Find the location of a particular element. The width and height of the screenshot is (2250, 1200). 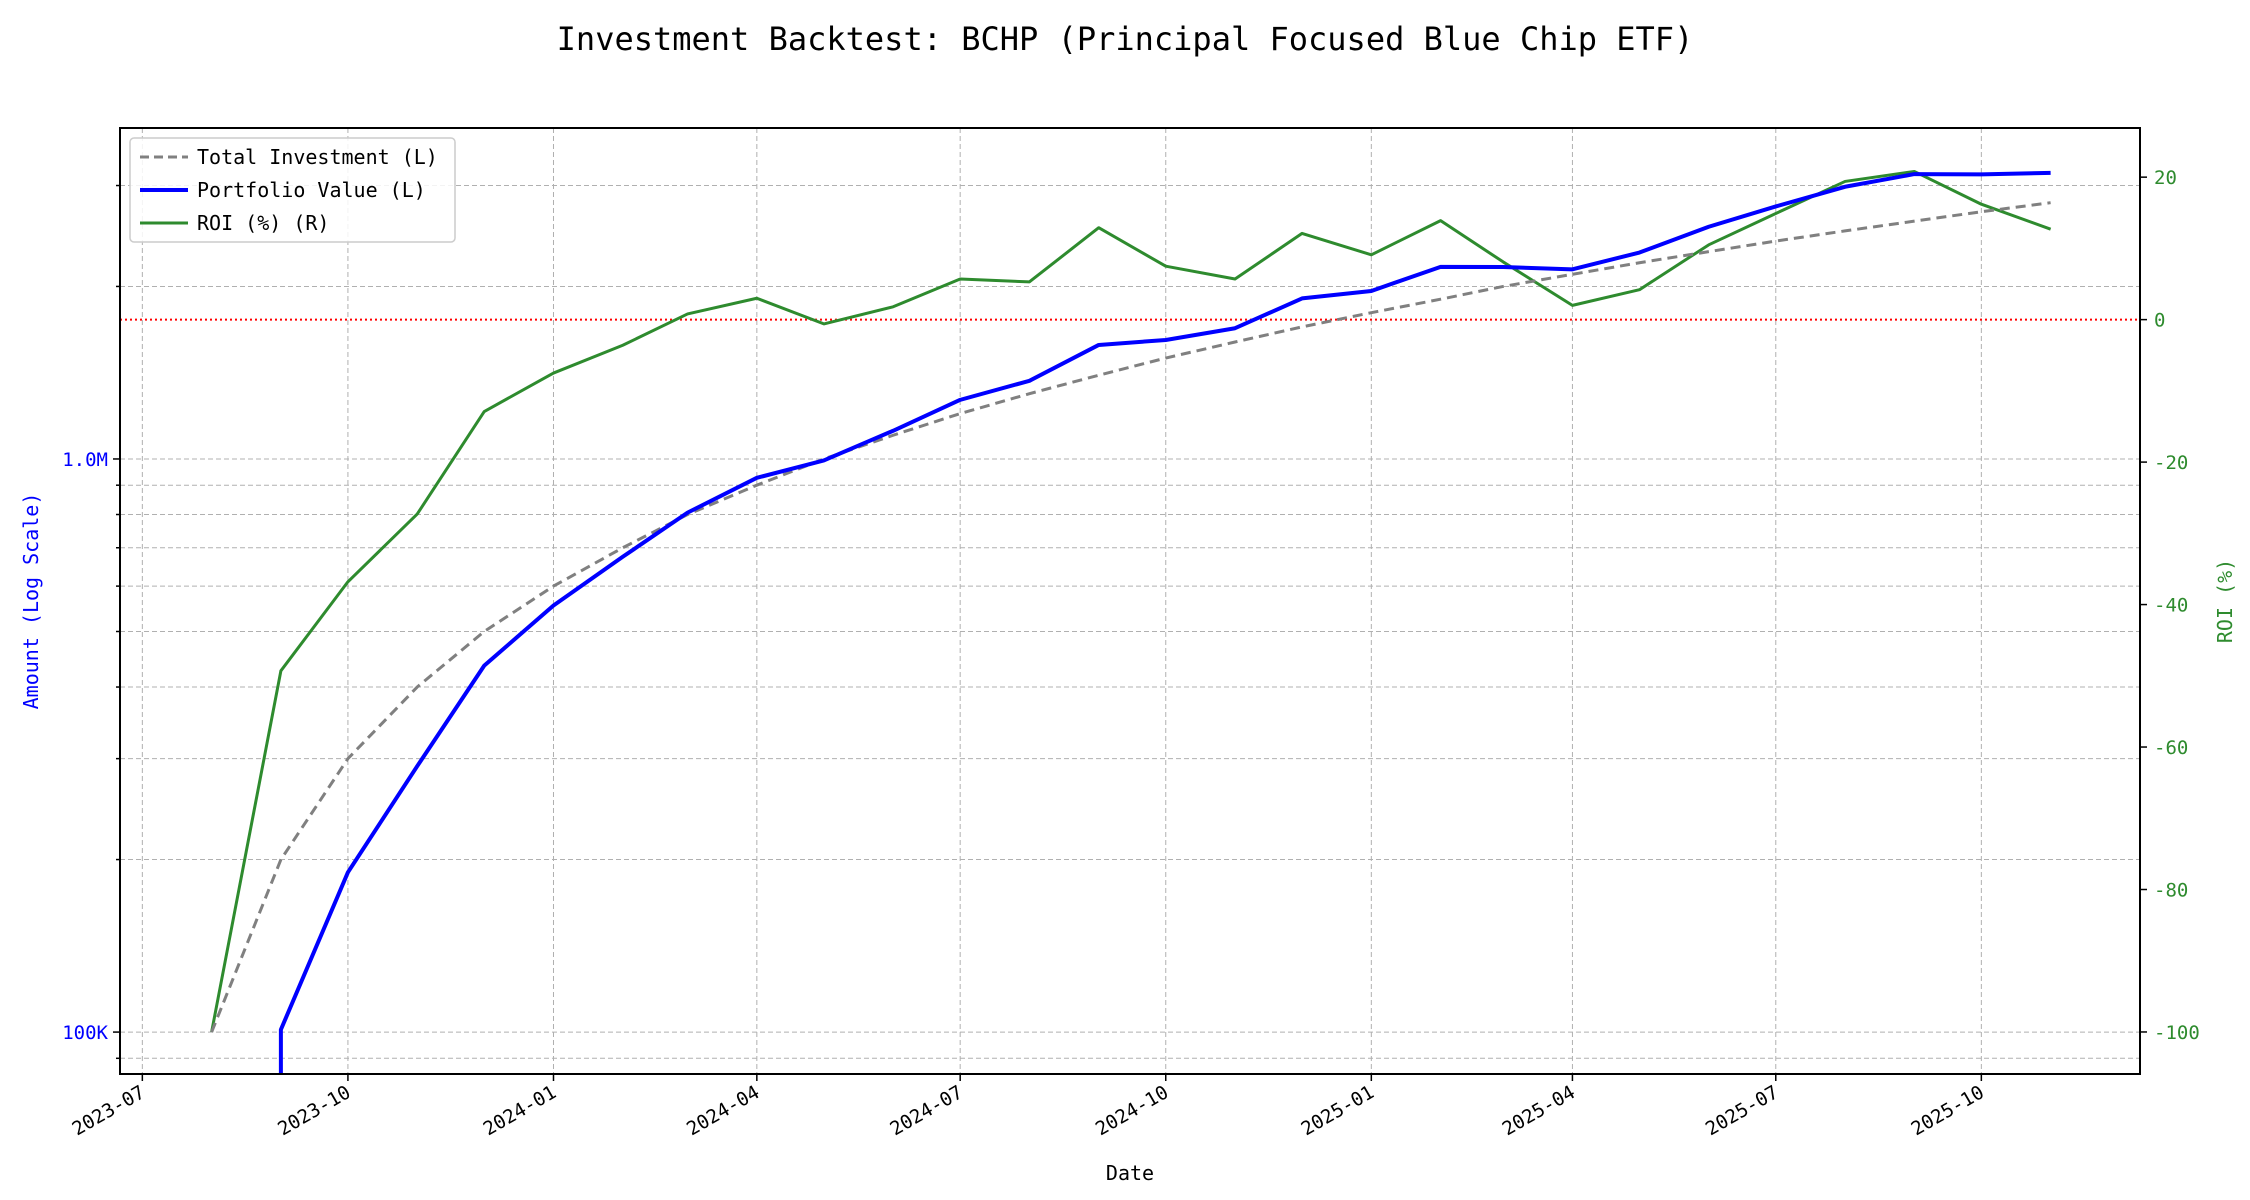

x-tick-label: 2025-04 is located at coordinates (1539, 1110).